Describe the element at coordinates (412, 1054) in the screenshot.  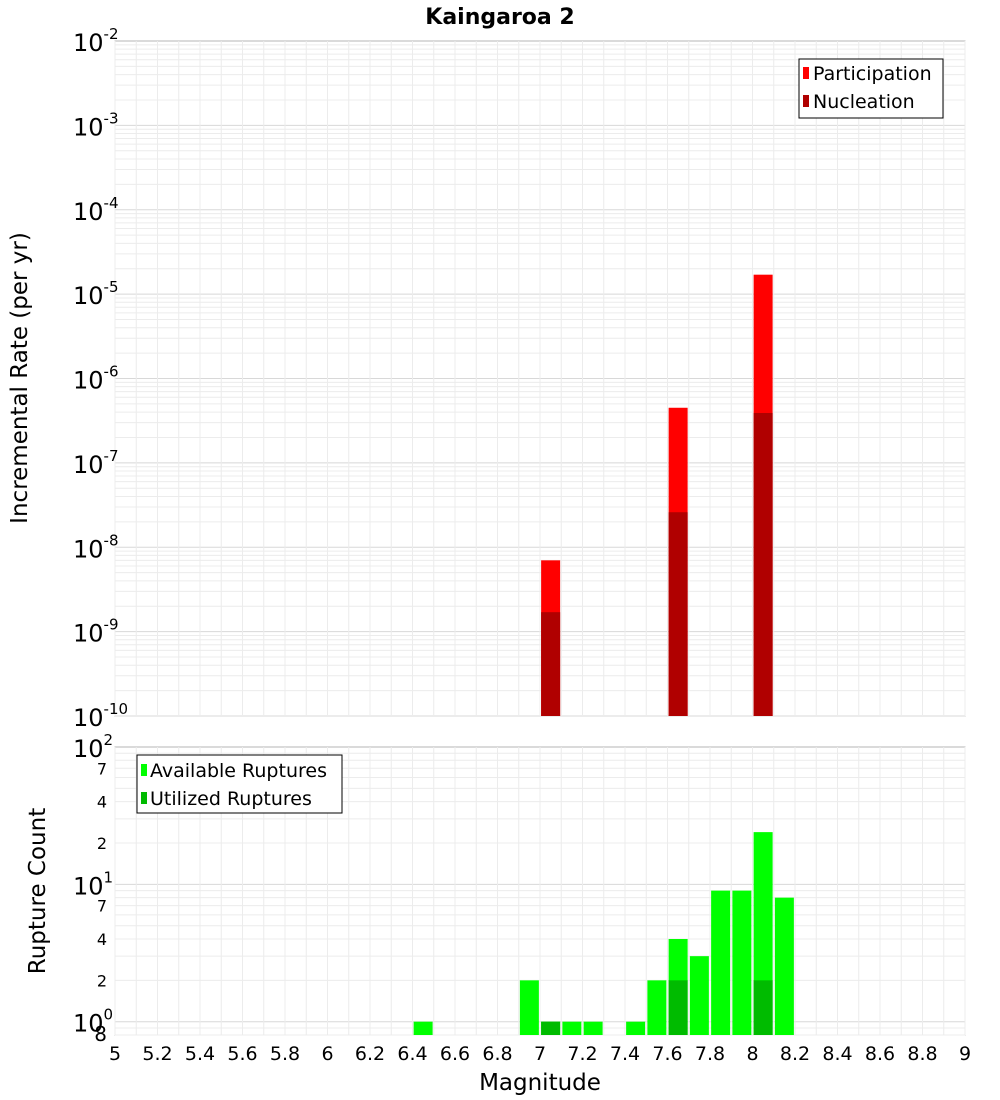
I see `x-tick-label: 6.4` at that location.